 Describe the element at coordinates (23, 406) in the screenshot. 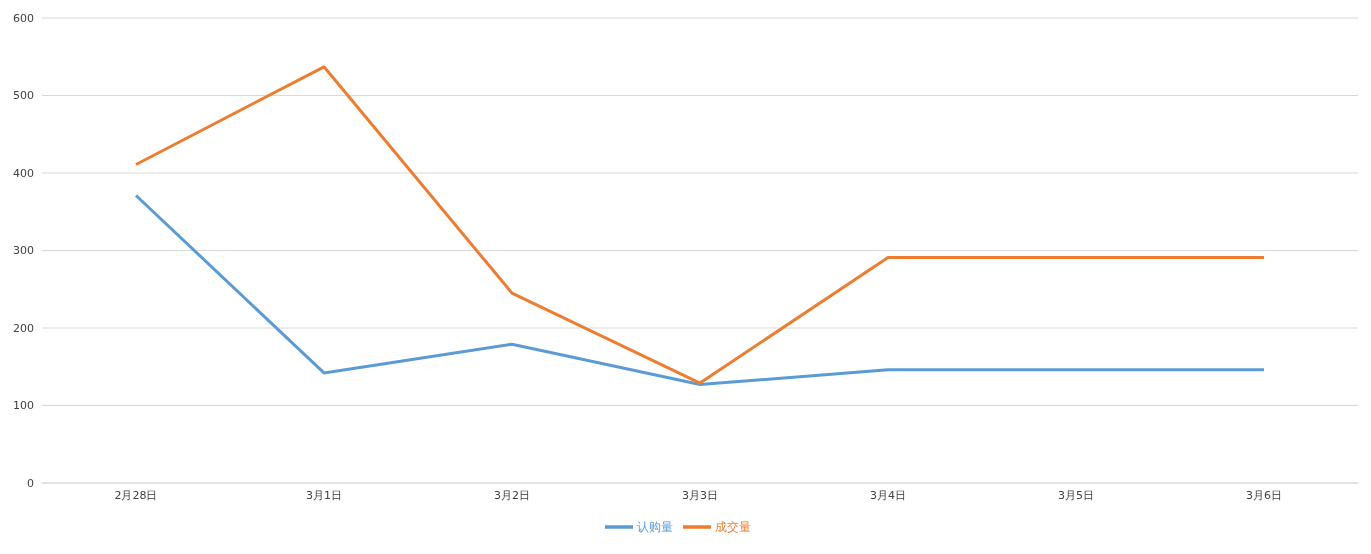

I see `y-tick-label: 100` at that location.